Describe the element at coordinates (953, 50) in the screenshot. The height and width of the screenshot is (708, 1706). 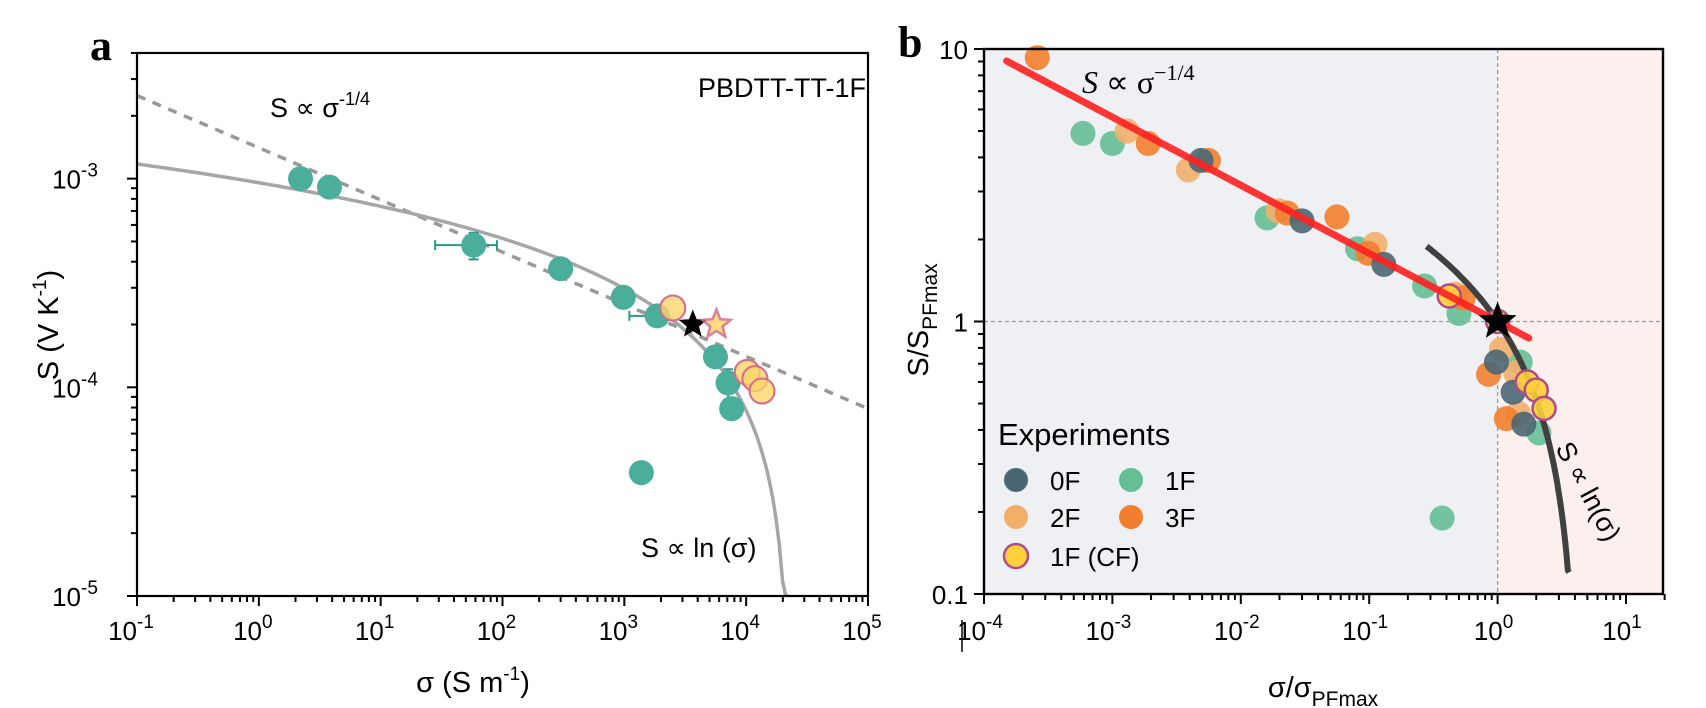
I see `y-tick-label: 10` at that location.